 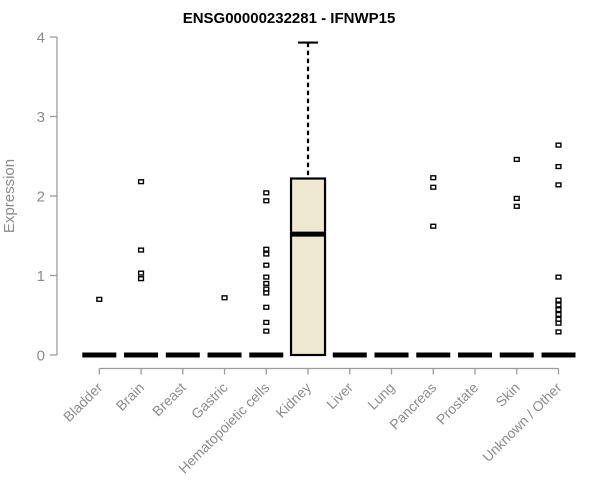 I want to click on y-tick-label: 1, so click(x=41, y=276).